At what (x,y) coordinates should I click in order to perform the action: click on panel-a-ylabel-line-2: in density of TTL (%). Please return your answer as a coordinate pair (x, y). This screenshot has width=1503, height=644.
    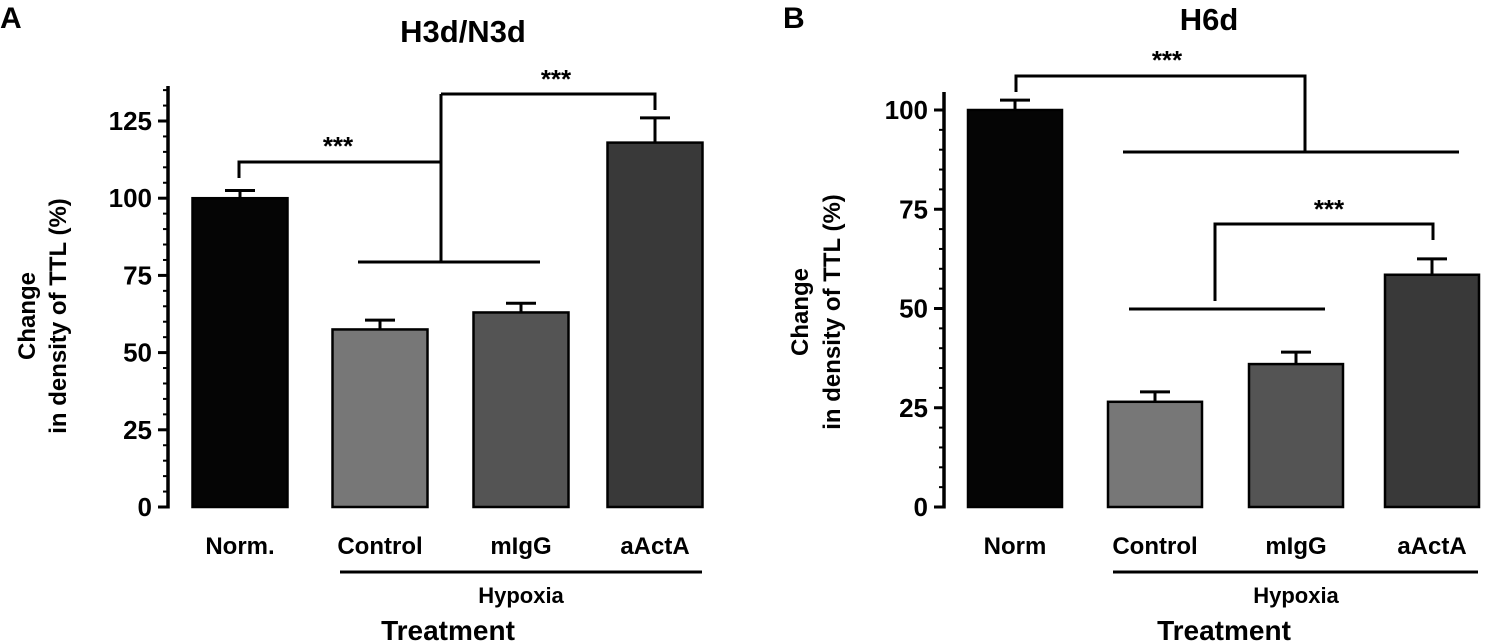
    Looking at the image, I should click on (58, 316).